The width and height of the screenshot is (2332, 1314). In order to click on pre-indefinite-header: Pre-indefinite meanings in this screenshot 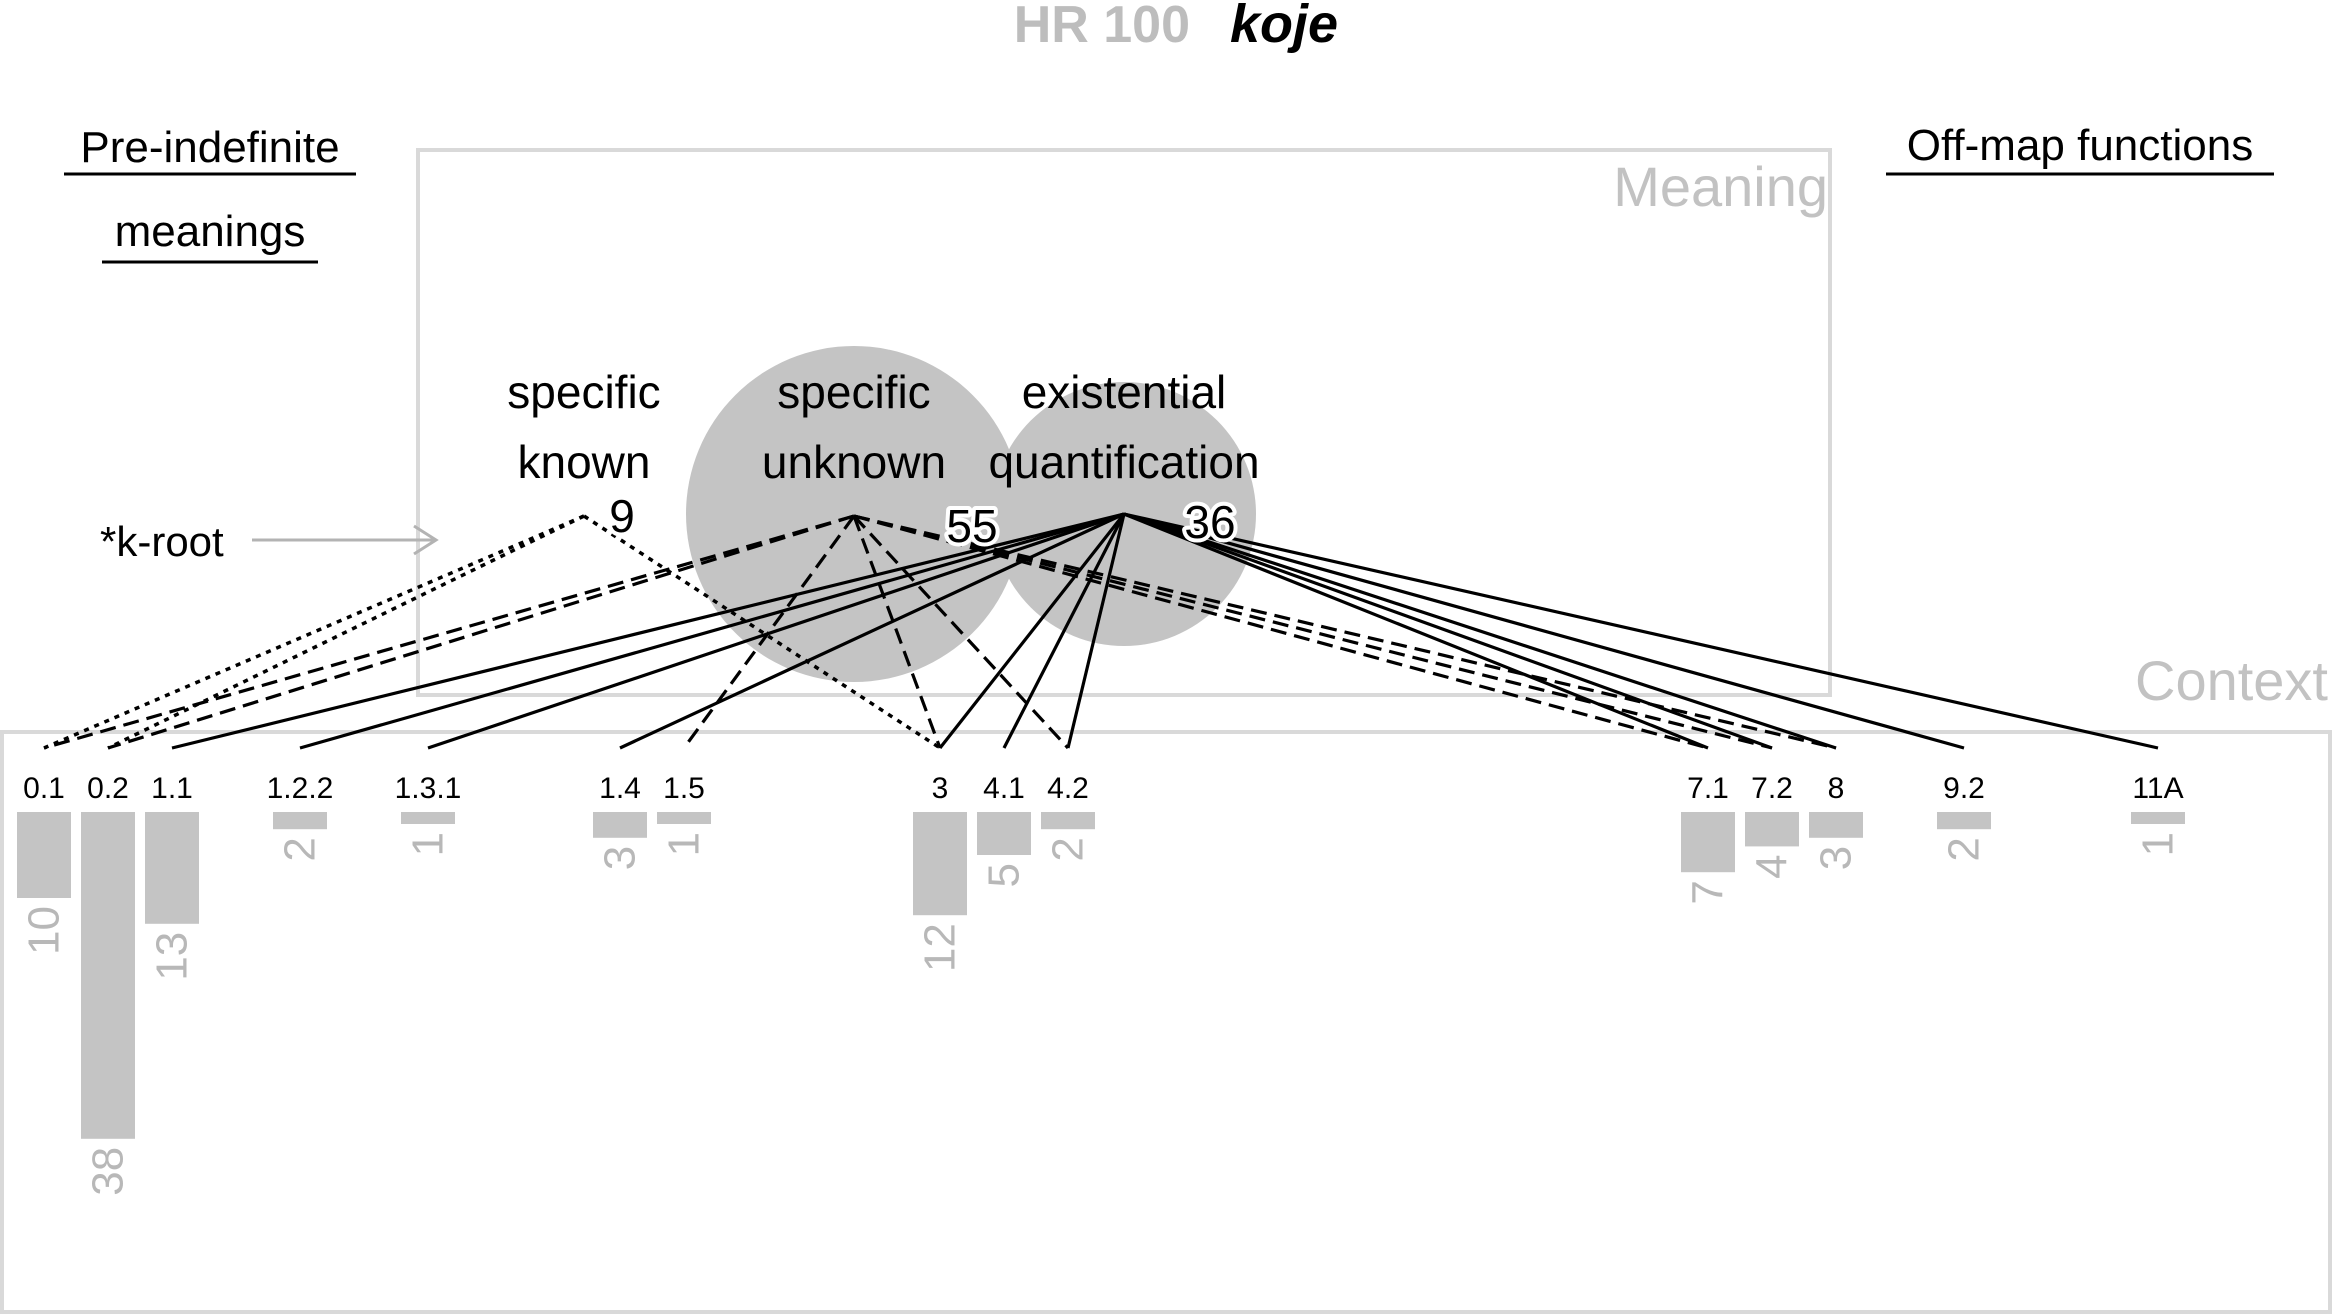, I will do `click(210, 193)`.